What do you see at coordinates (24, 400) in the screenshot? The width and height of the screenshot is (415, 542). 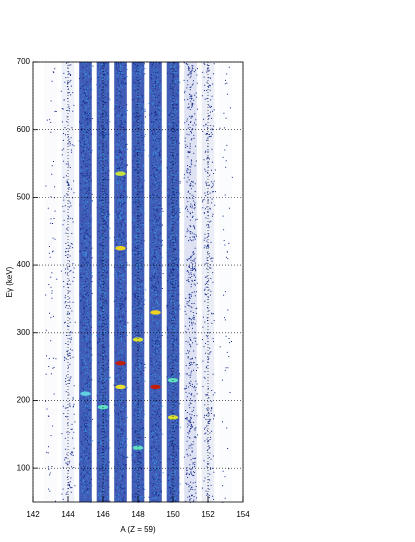 I see `y-tick-label: 200` at bounding box center [24, 400].